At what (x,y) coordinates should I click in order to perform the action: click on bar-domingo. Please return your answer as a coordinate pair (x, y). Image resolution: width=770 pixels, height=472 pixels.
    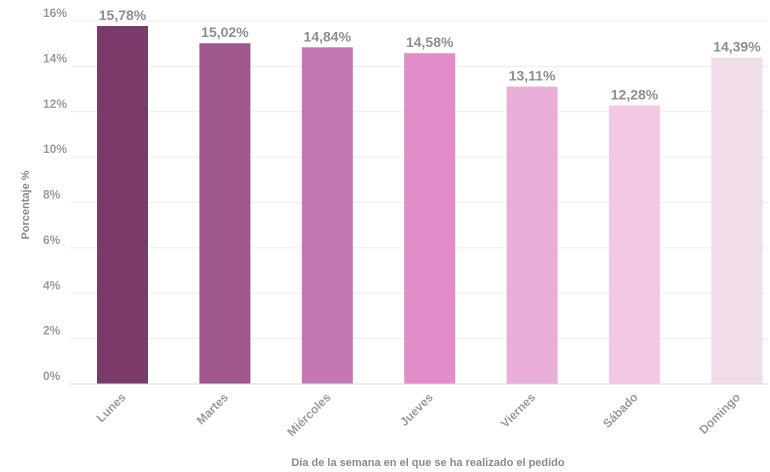
    Looking at the image, I should click on (737, 220).